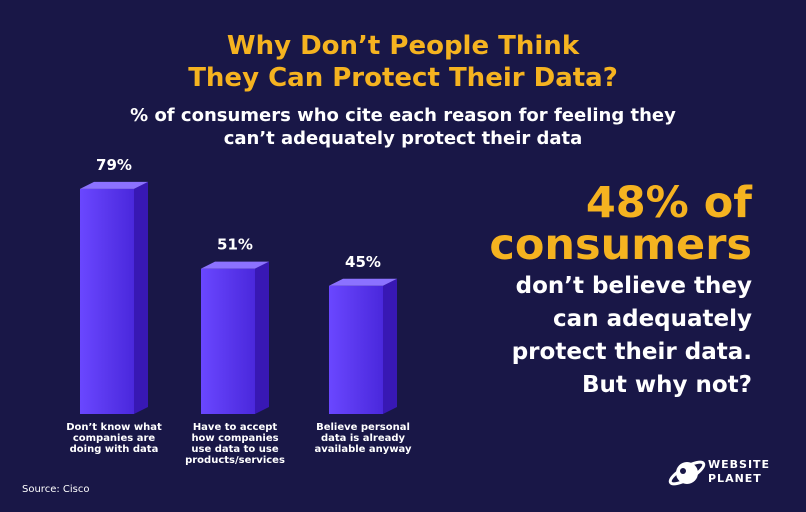 This screenshot has width=806, height=512. What do you see at coordinates (235, 245) in the screenshot?
I see `bar-value-label: 51%` at bounding box center [235, 245].